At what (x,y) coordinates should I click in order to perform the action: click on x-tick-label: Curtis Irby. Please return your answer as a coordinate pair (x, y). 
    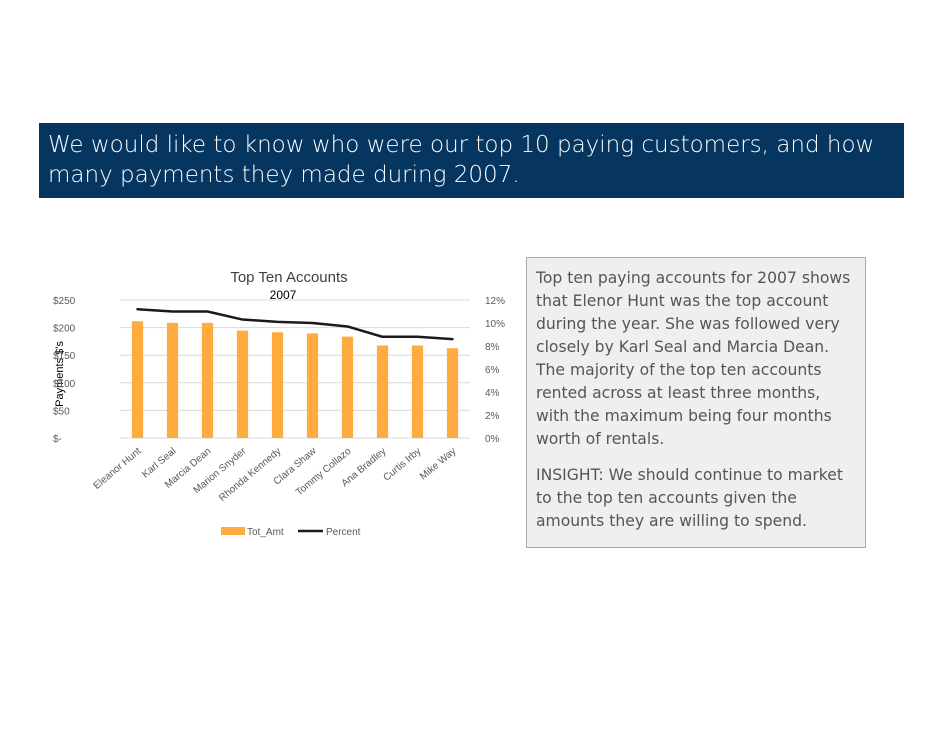
    Looking at the image, I should click on (402, 465).